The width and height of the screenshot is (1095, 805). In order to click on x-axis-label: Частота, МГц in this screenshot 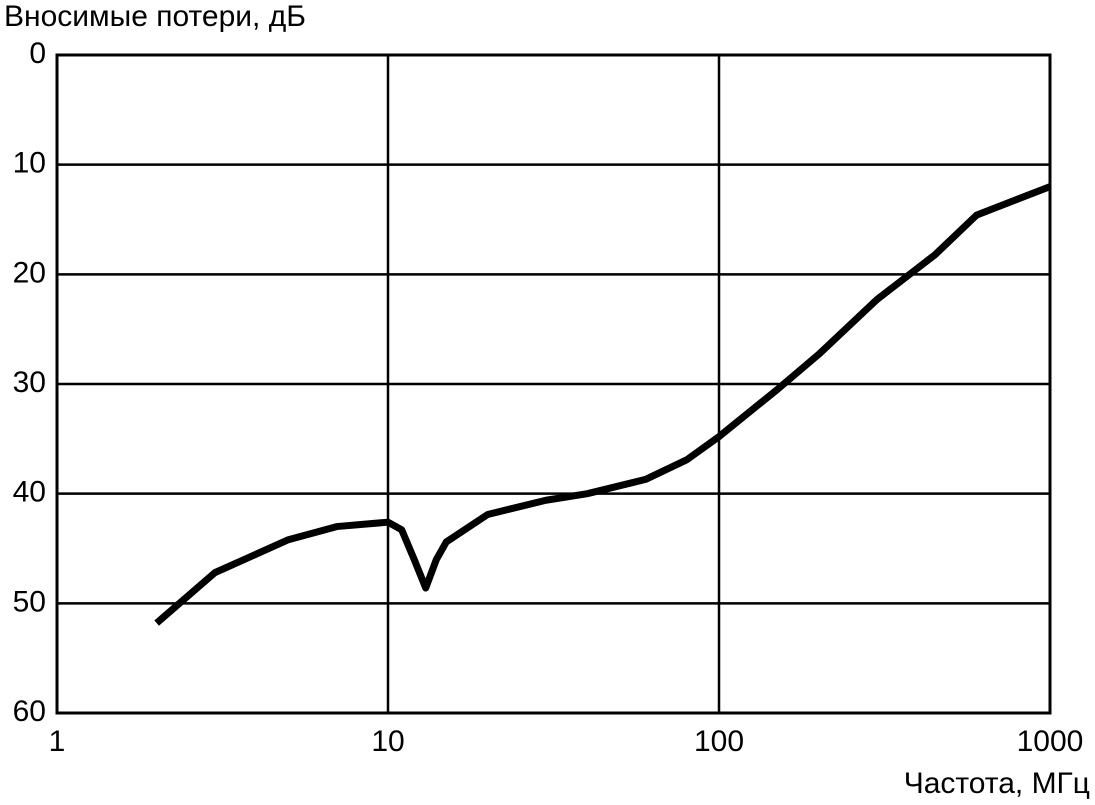, I will do `click(997, 783)`.